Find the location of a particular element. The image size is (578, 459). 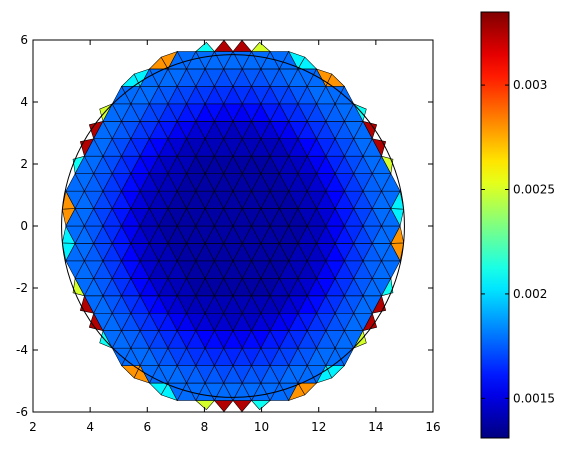

colorbar-tick-label: 0.0015 is located at coordinates (534, 398).